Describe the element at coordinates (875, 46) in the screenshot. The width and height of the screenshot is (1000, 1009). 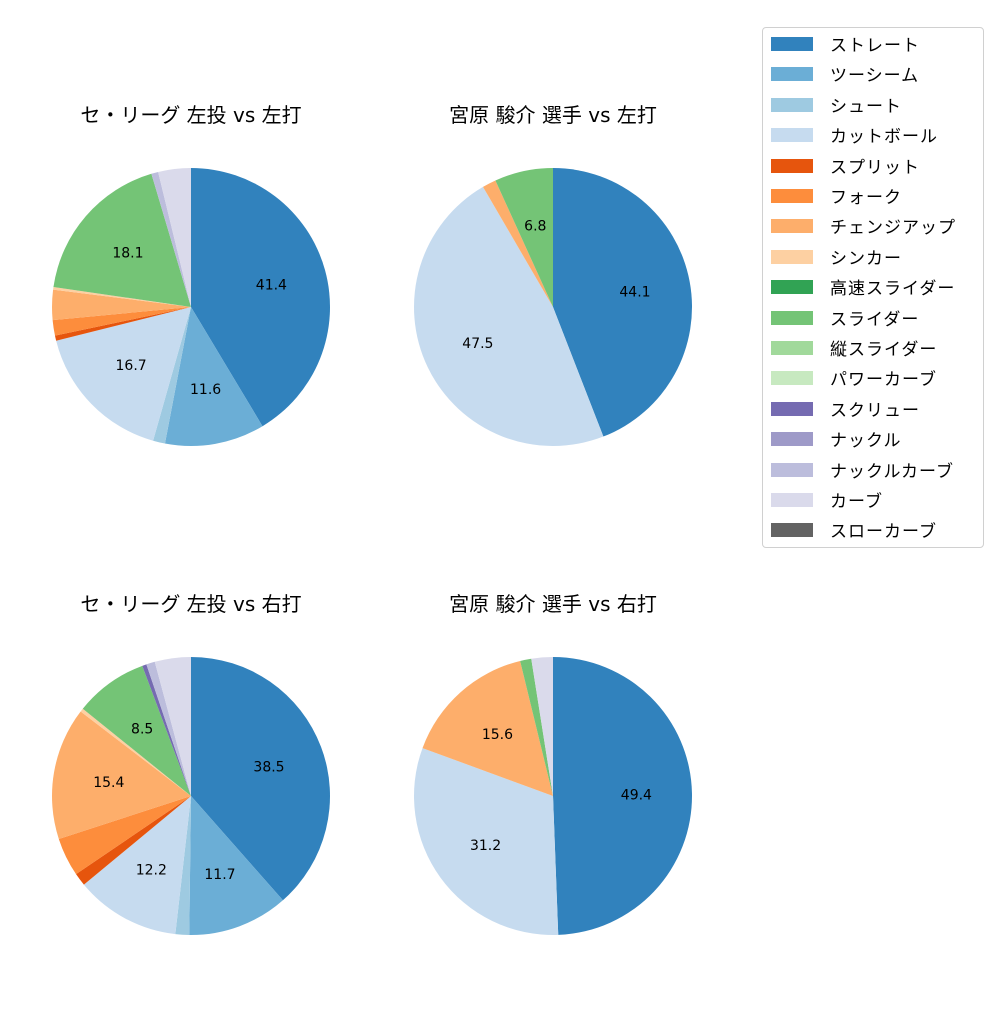
I see `legend-label: ストレート` at that location.